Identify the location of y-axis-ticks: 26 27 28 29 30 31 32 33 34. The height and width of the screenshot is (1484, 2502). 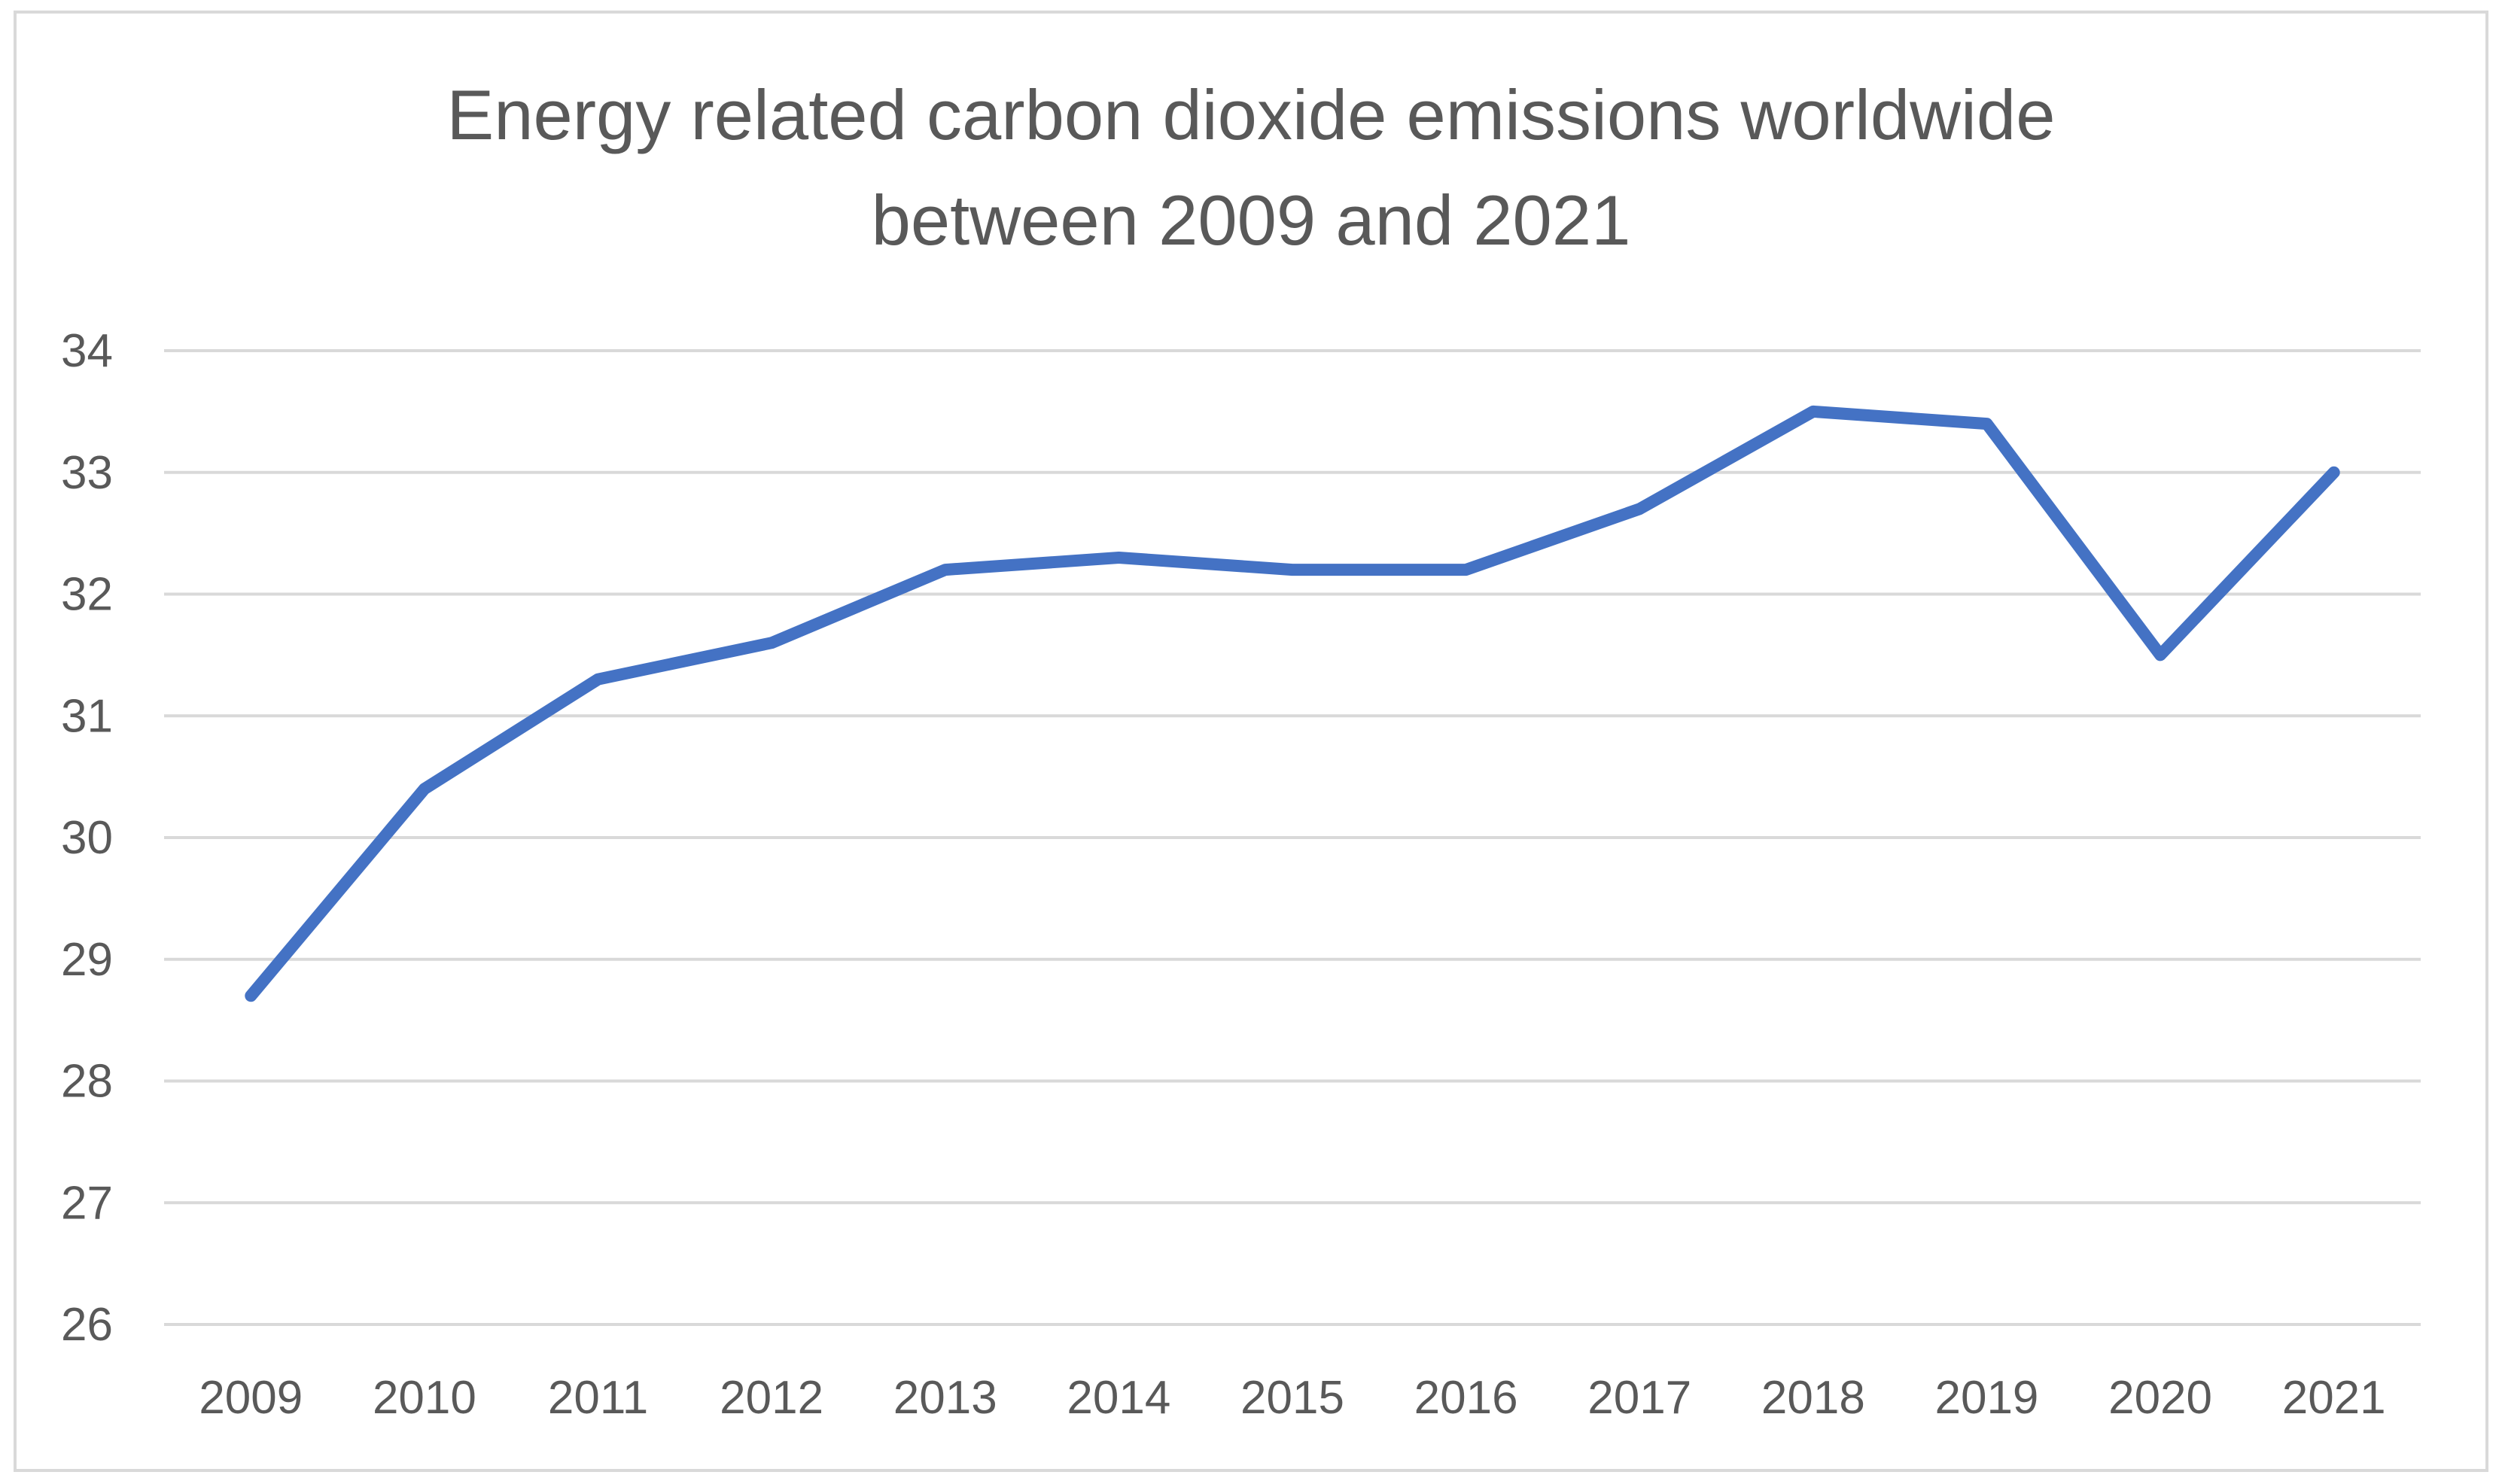
(87, 838).